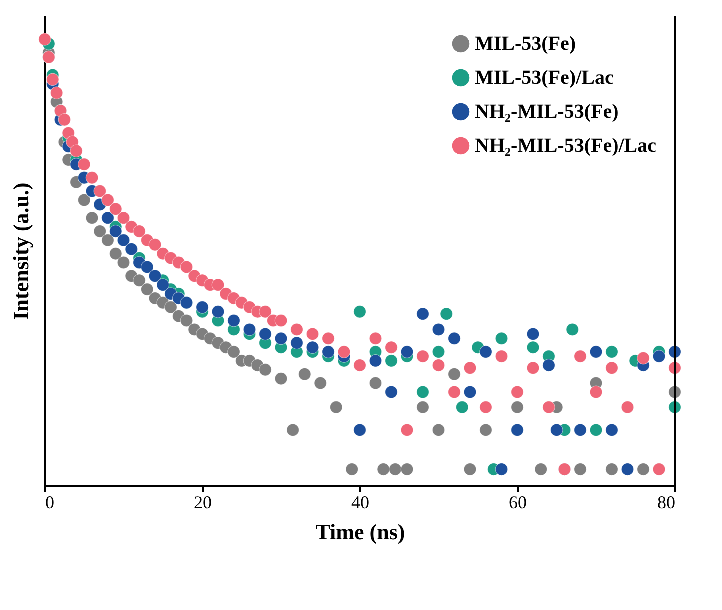  I want to click on x-tick-label: 20, so click(203, 502).